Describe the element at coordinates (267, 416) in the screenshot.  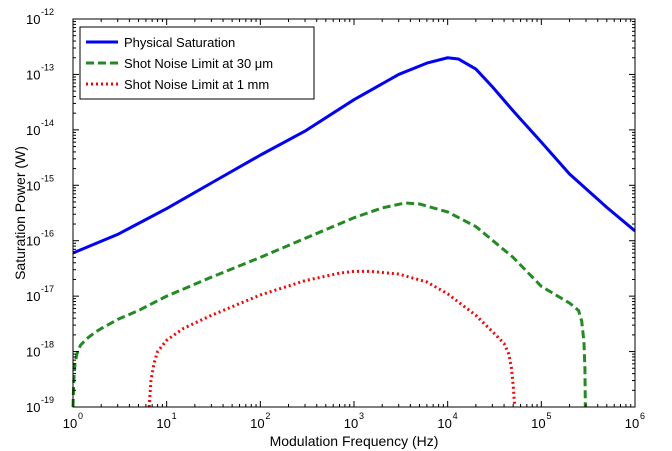
I see `x-tick-label-exponent: 2` at that location.